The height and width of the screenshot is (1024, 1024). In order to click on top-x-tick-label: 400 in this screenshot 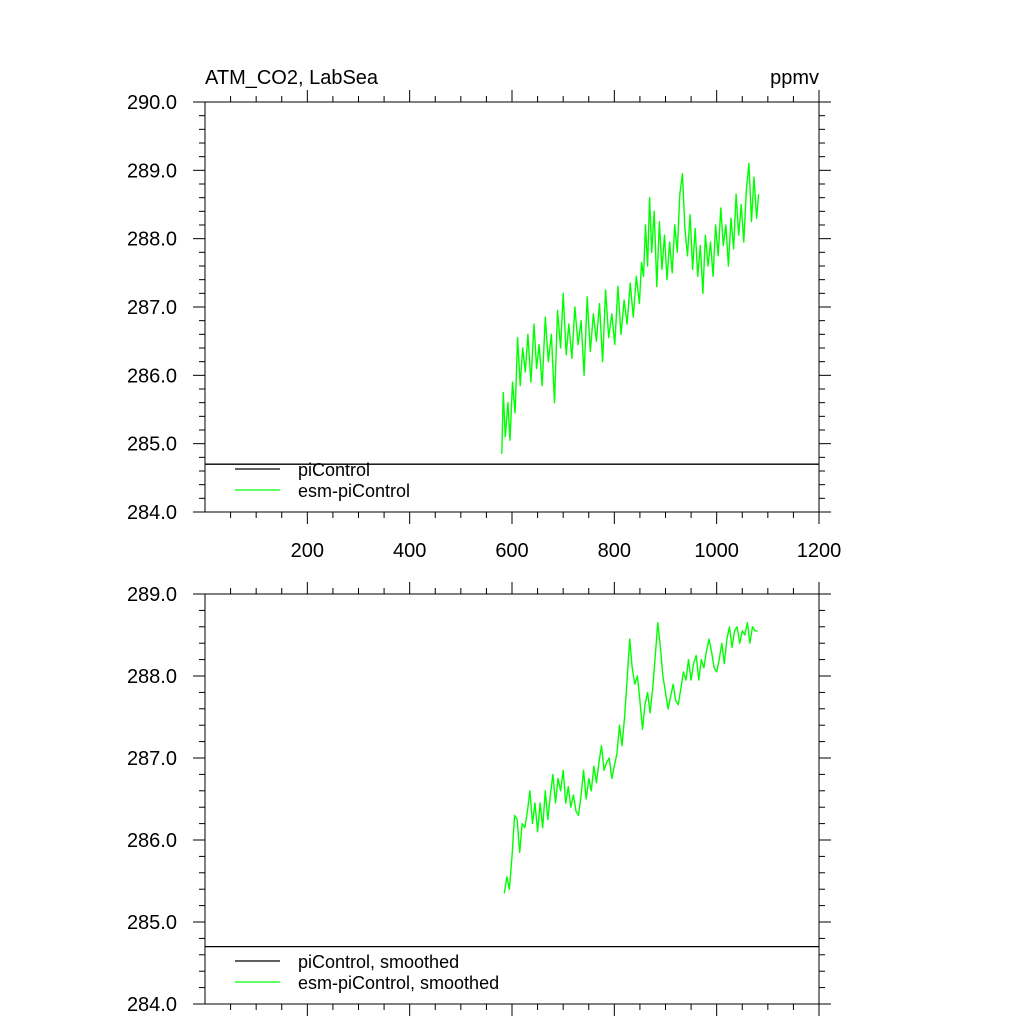, I will do `click(409, 551)`.